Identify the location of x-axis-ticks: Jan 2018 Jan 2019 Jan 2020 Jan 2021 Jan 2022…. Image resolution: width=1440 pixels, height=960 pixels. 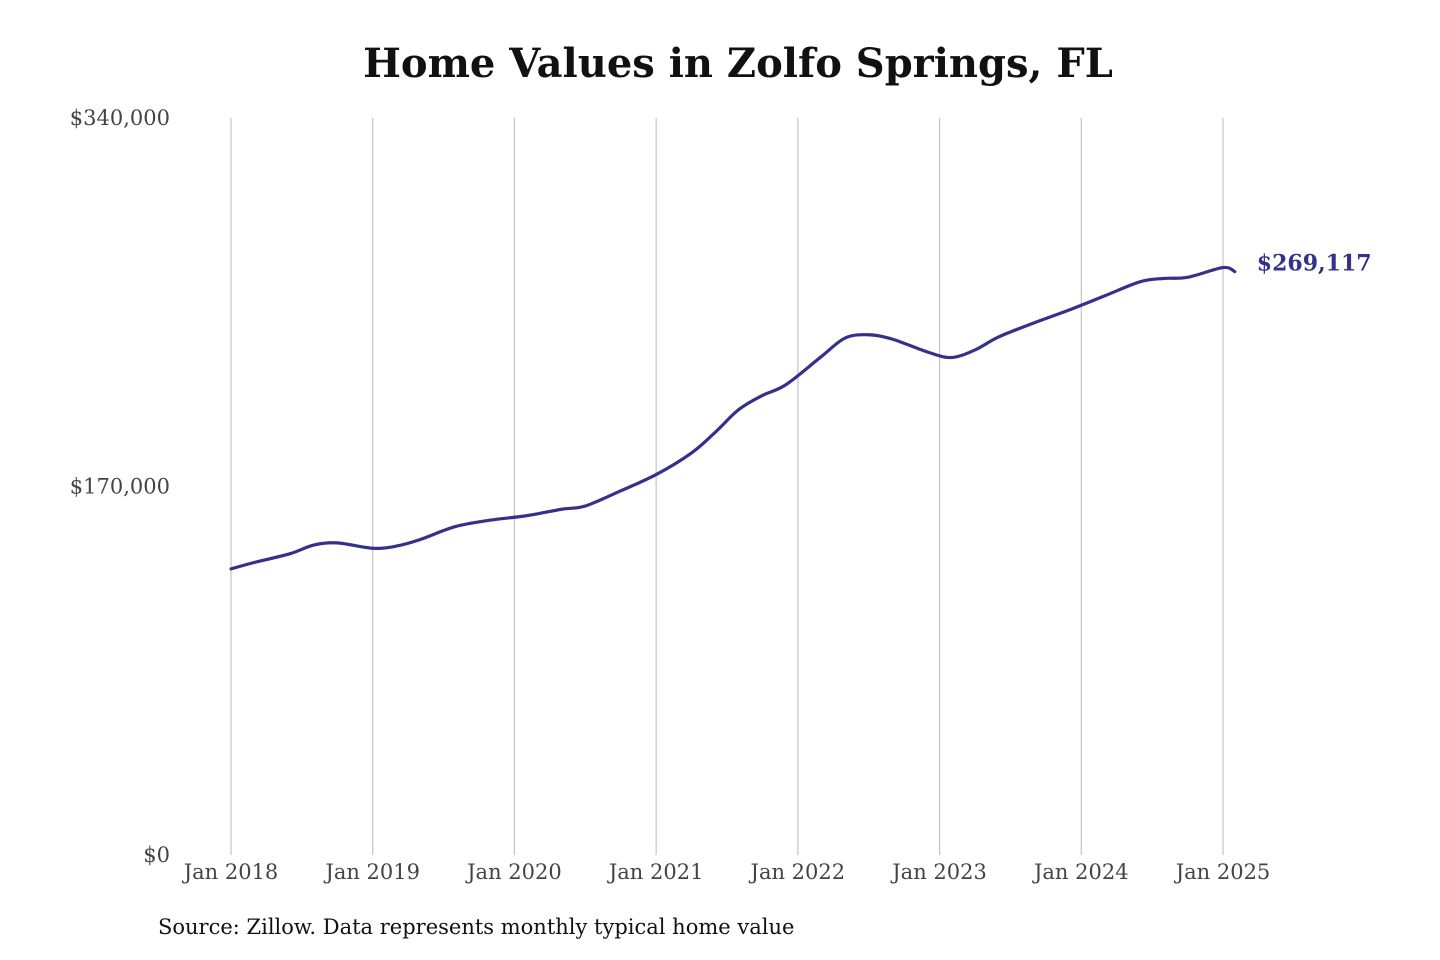
(726, 872).